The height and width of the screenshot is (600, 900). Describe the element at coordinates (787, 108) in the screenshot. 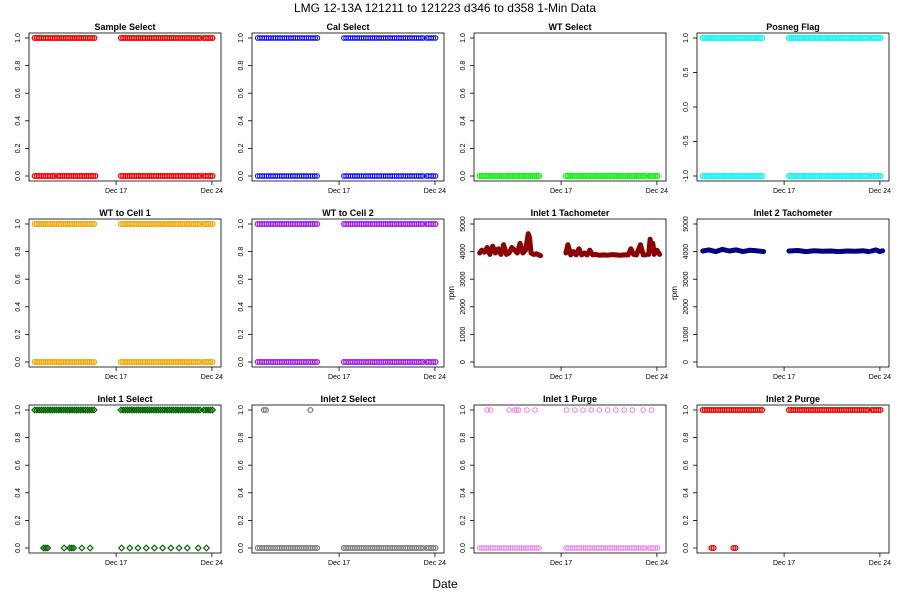

I see `chart-panel: Posneg Flag -1.0 -0.5 0.0 0.5 1.0 Dec 17 Dec 24` at that location.